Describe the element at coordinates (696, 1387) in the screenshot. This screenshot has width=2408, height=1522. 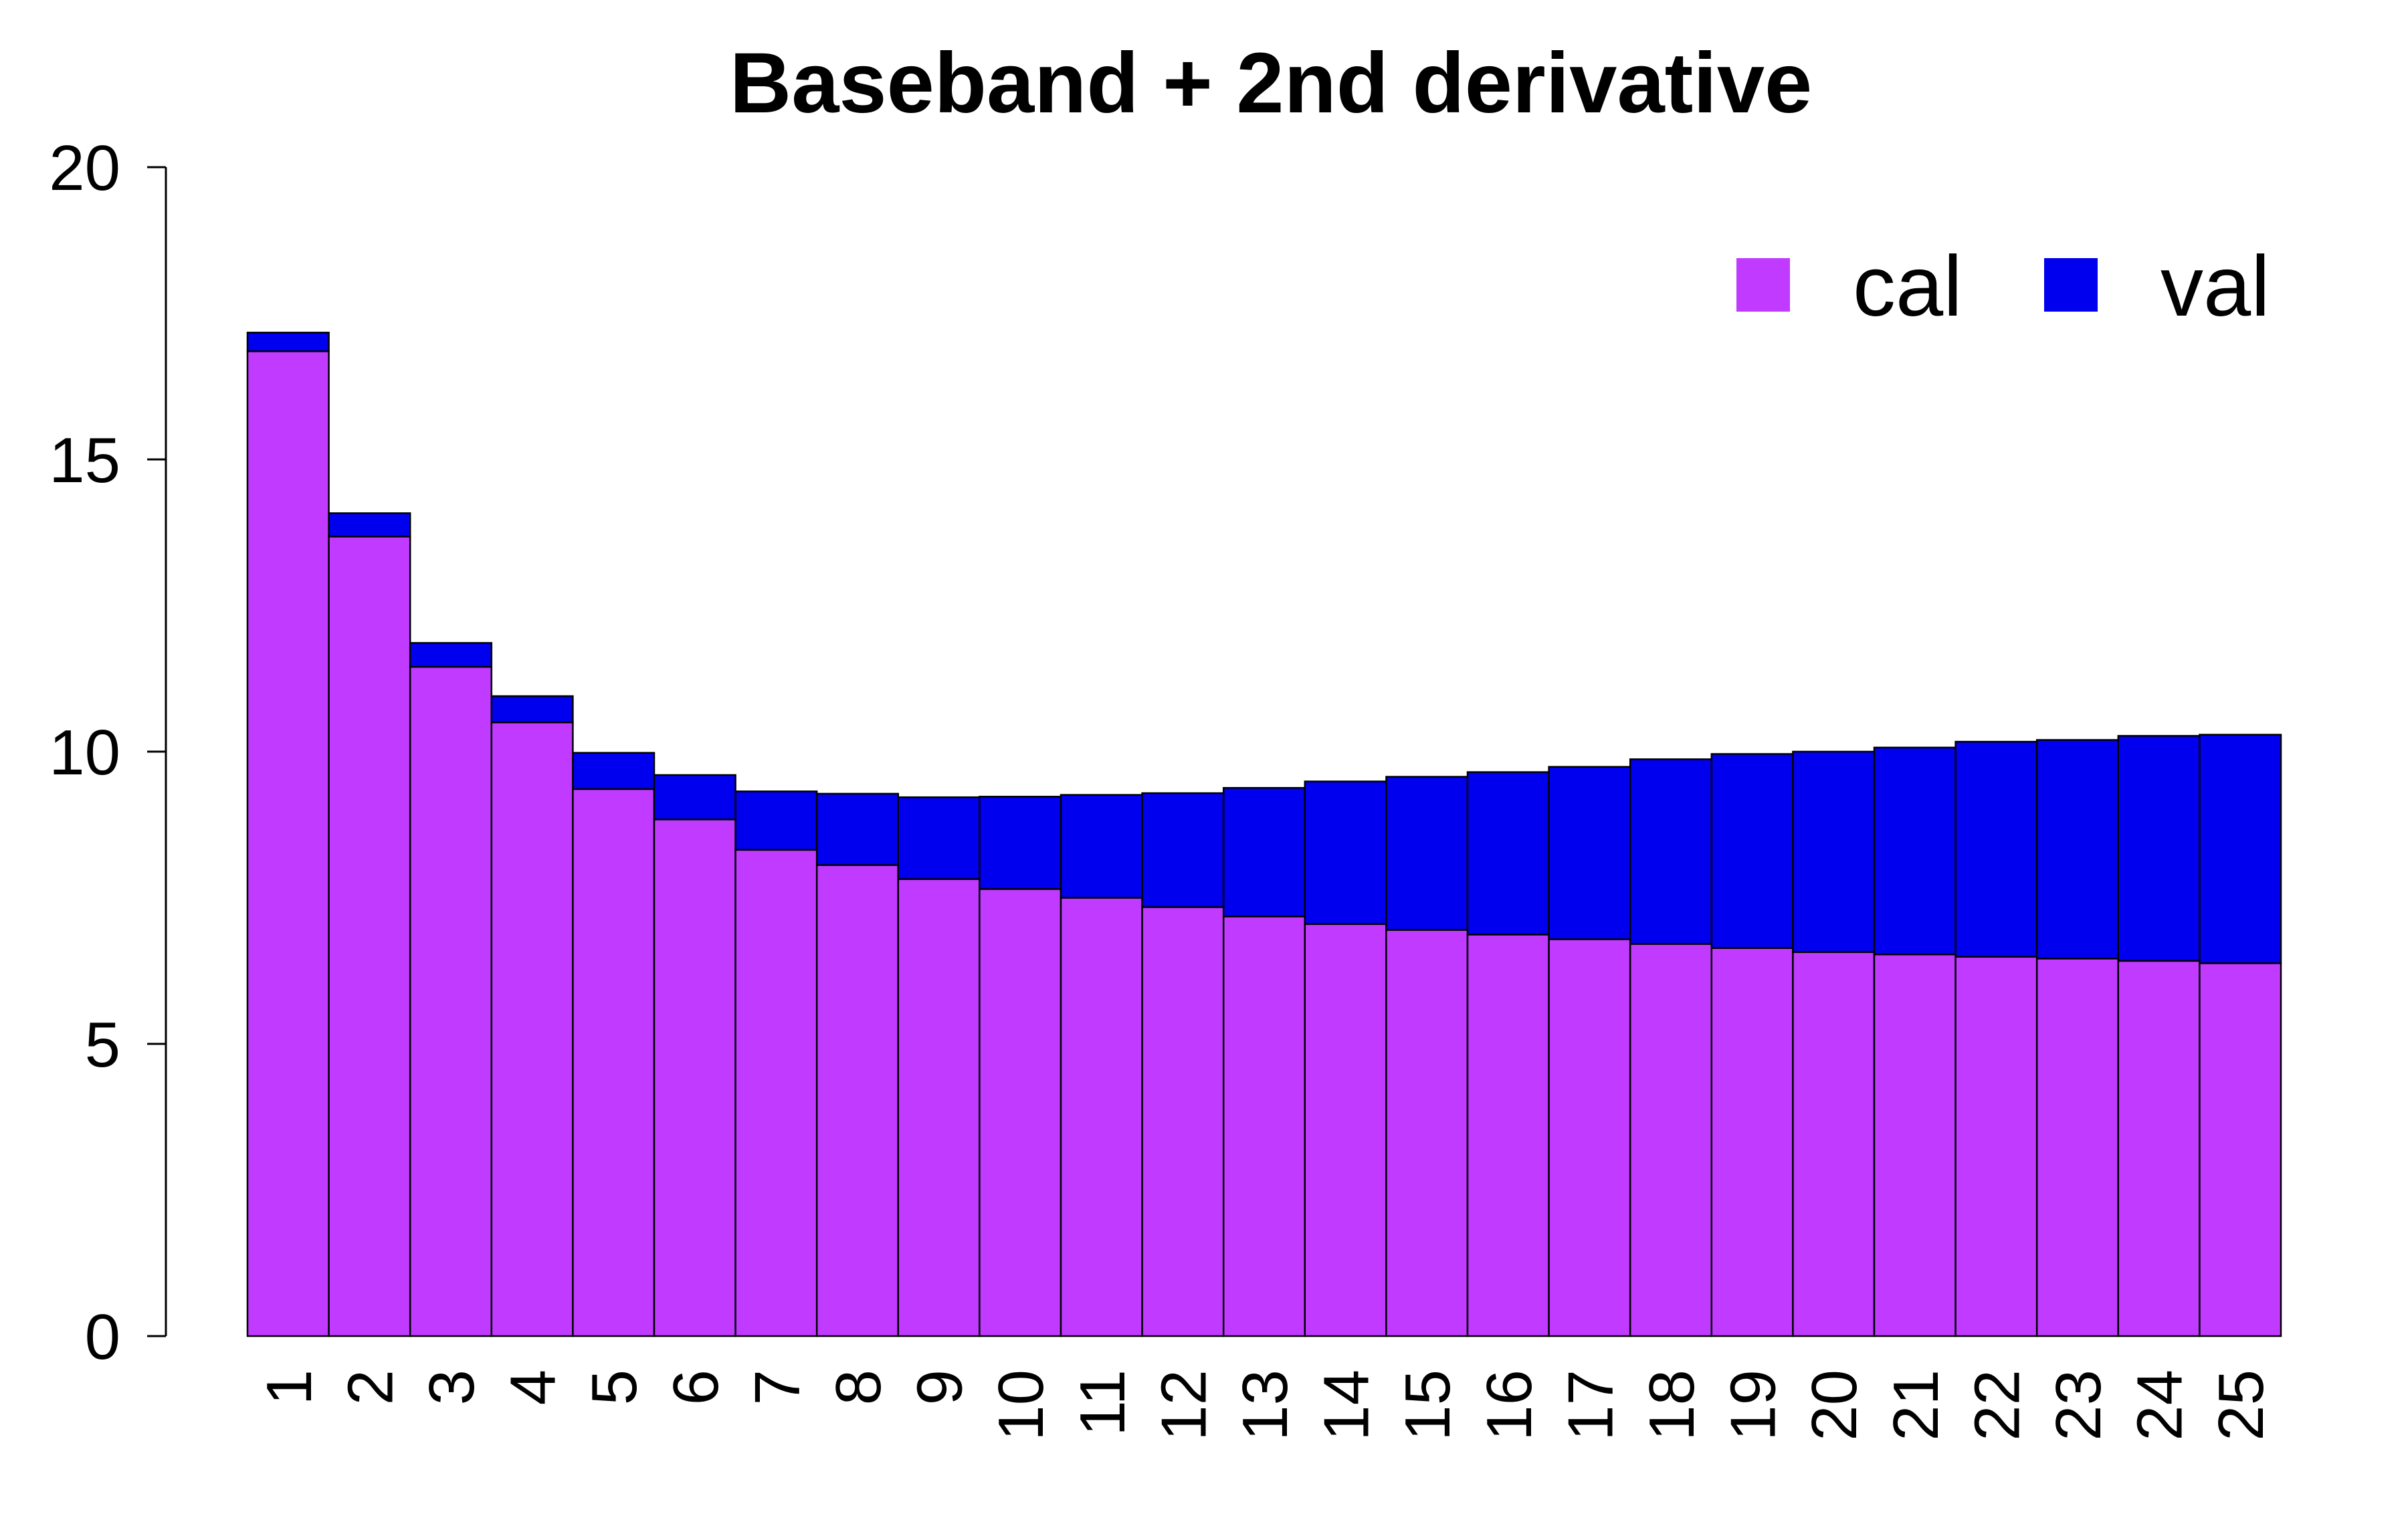
I see `x-tick-label: 6` at that location.